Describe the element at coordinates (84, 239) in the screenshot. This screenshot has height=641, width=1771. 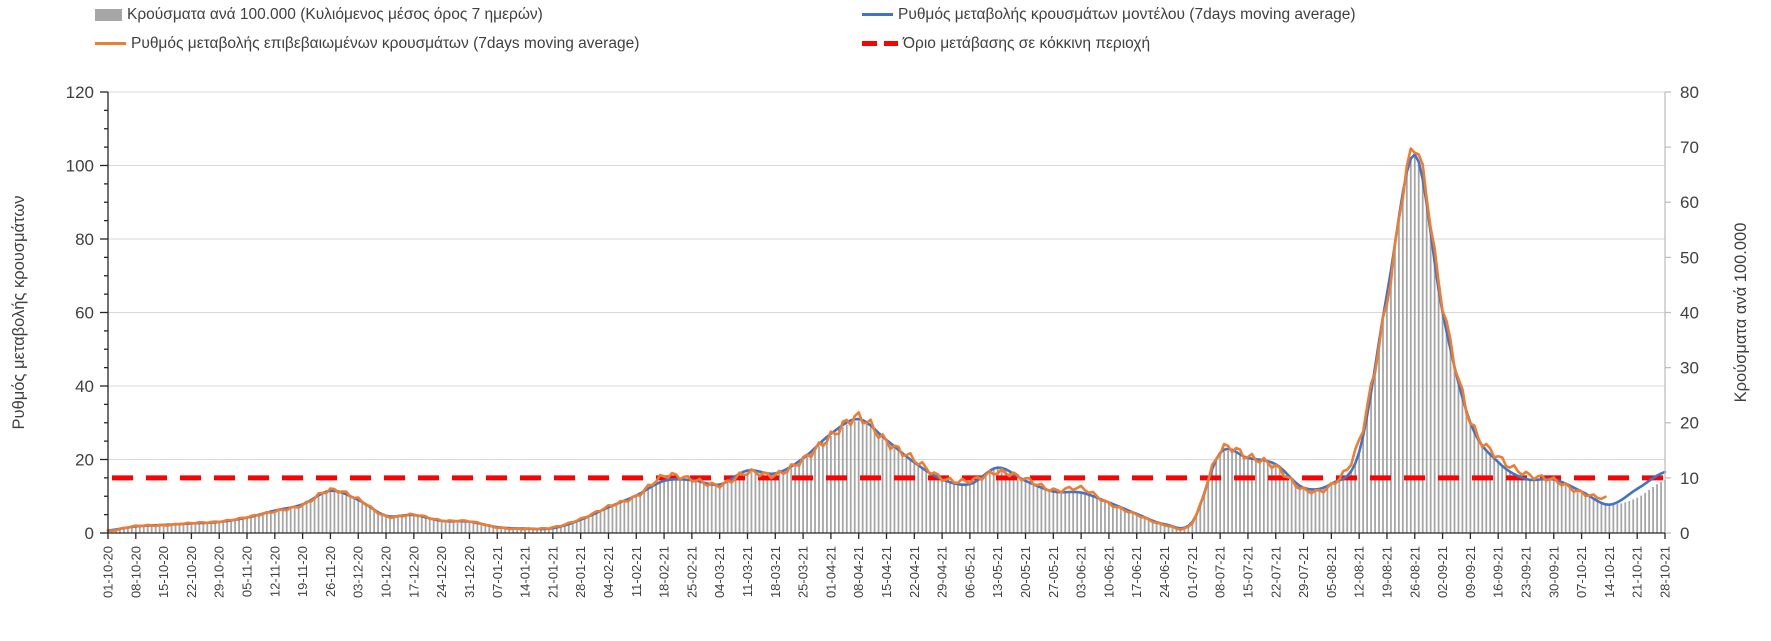
I see `y-tick-label-left: 80` at that location.